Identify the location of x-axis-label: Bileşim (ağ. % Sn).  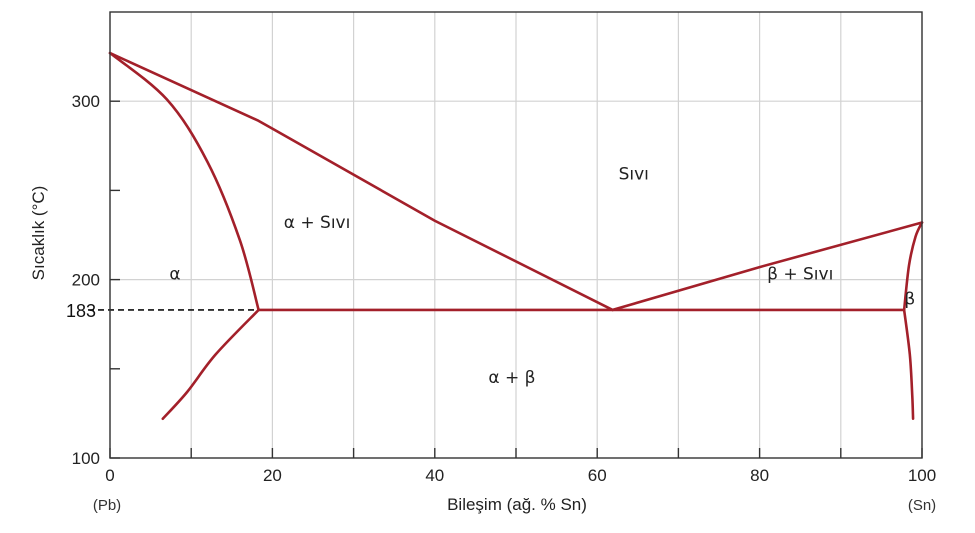
(517, 504).